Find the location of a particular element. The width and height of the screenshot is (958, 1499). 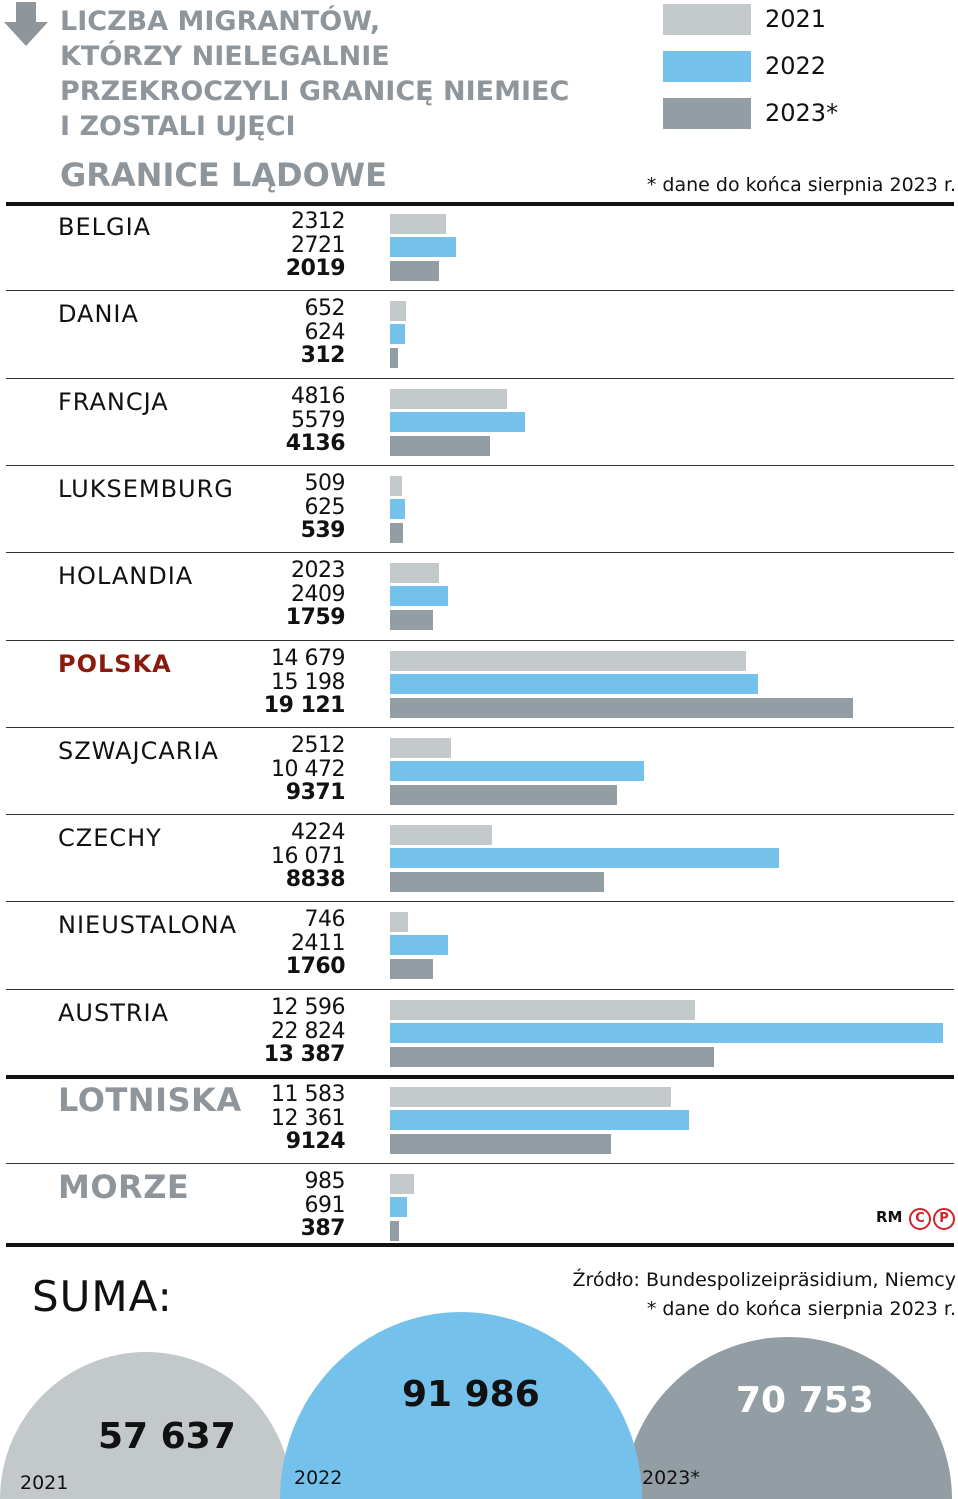

data-label-lotniska-2023: 9124 is located at coordinates (315, 1141).